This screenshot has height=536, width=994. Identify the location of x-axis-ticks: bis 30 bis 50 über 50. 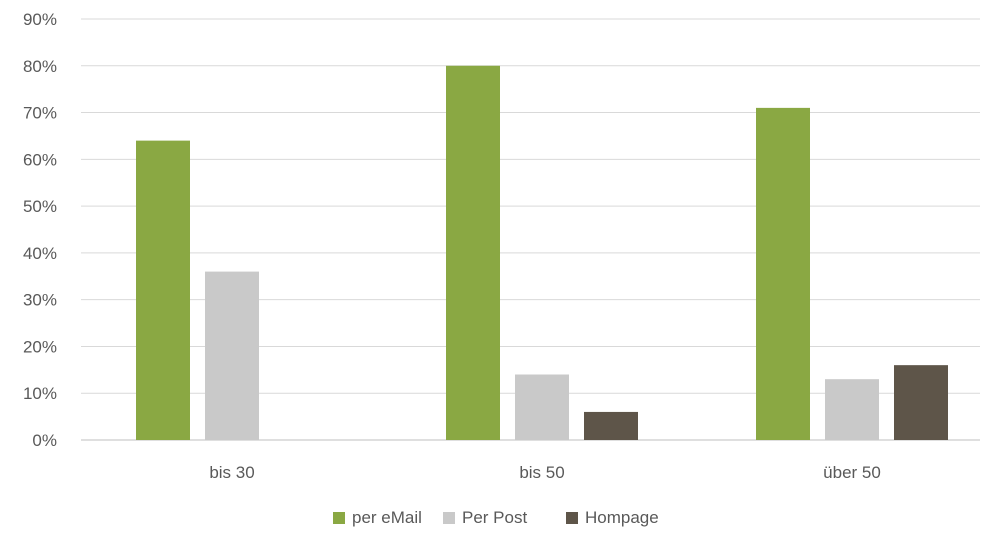
(545, 472).